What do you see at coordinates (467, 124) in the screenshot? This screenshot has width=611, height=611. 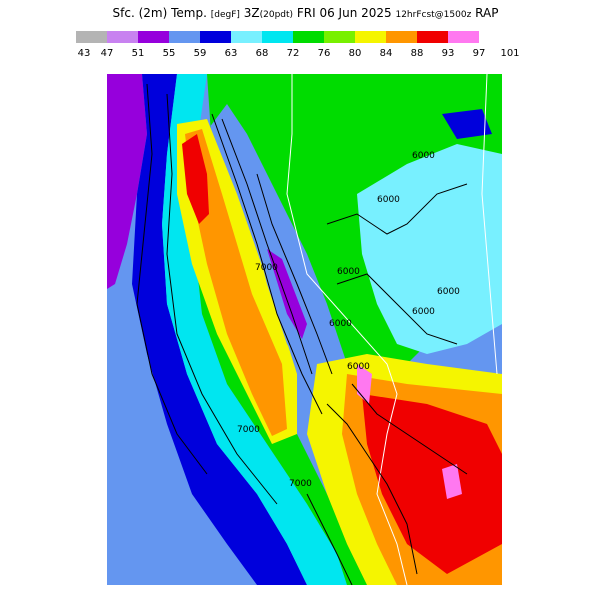 I see `ne-cold-spot` at bounding box center [467, 124].